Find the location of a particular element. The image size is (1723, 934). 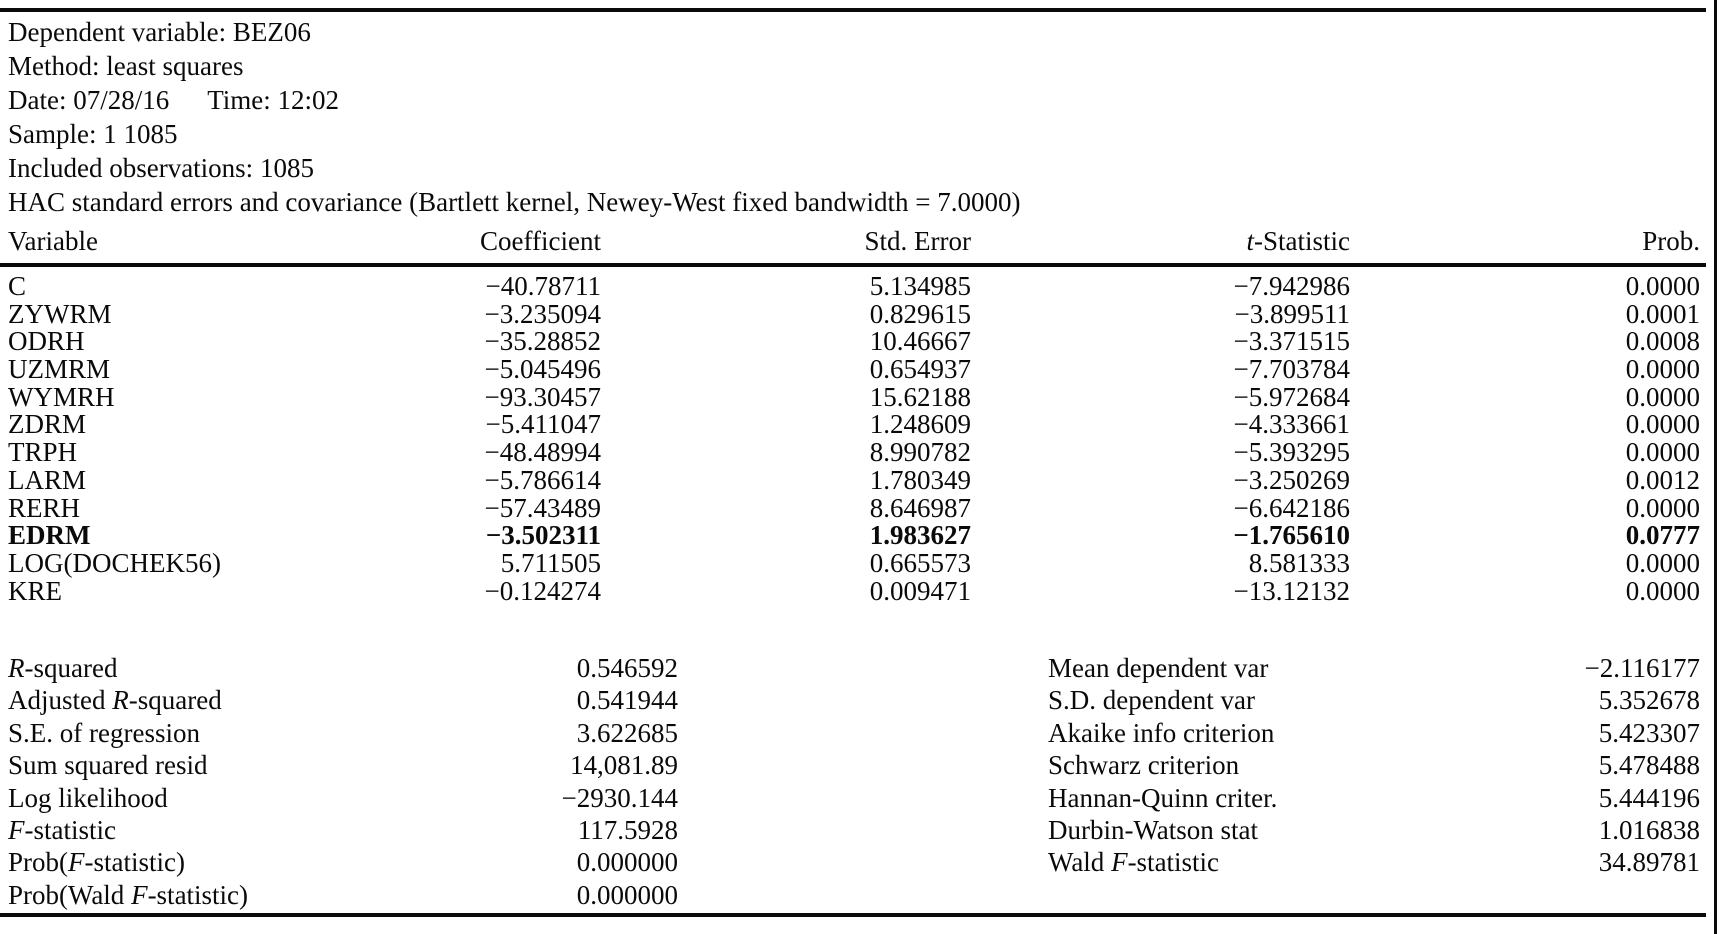

column-header-coefficient: Coefficient is located at coordinates (540, 241).